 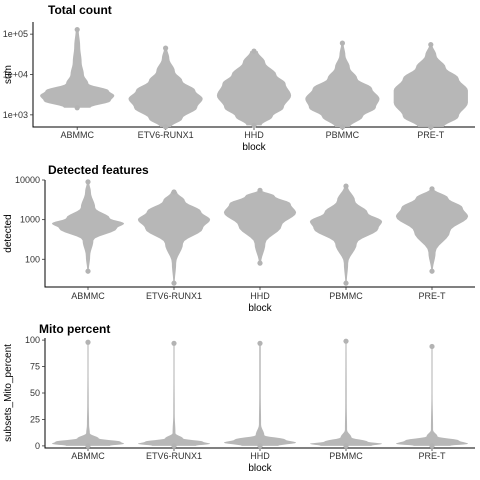 What do you see at coordinates (27, 180) in the screenshot?
I see `y-tick-label: 10000` at bounding box center [27, 180].